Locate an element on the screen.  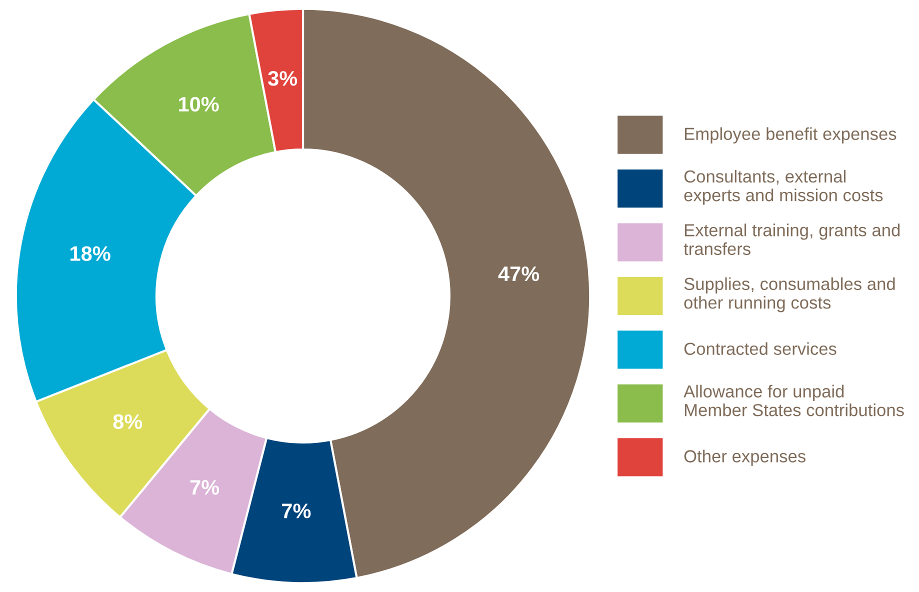
data-label: 47% is located at coordinates (519, 274).